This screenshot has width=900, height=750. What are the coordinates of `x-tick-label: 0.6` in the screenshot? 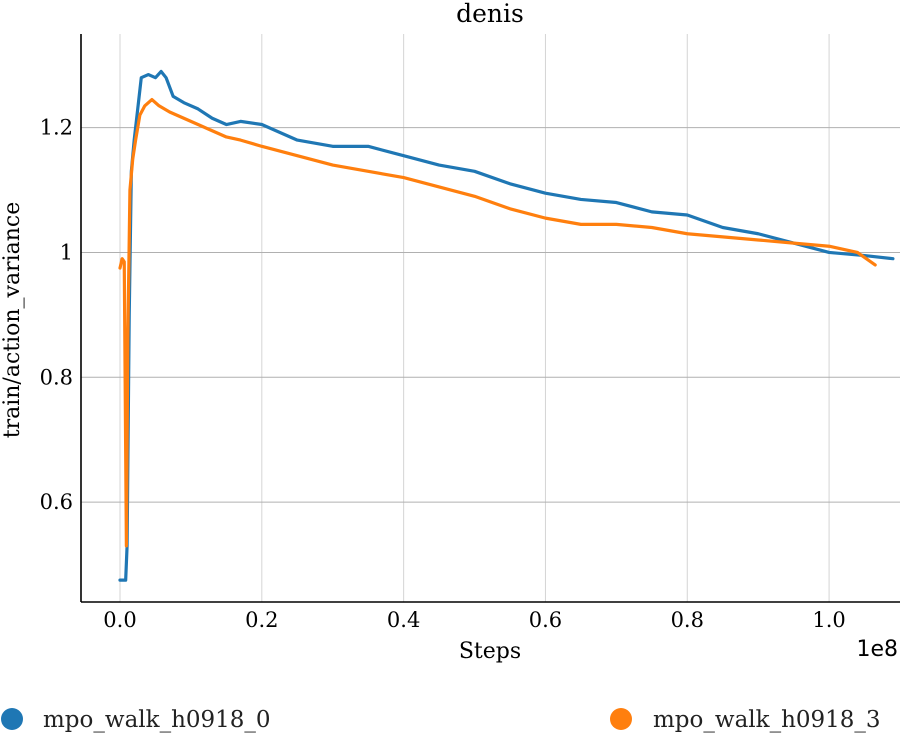 It's located at (545, 620).